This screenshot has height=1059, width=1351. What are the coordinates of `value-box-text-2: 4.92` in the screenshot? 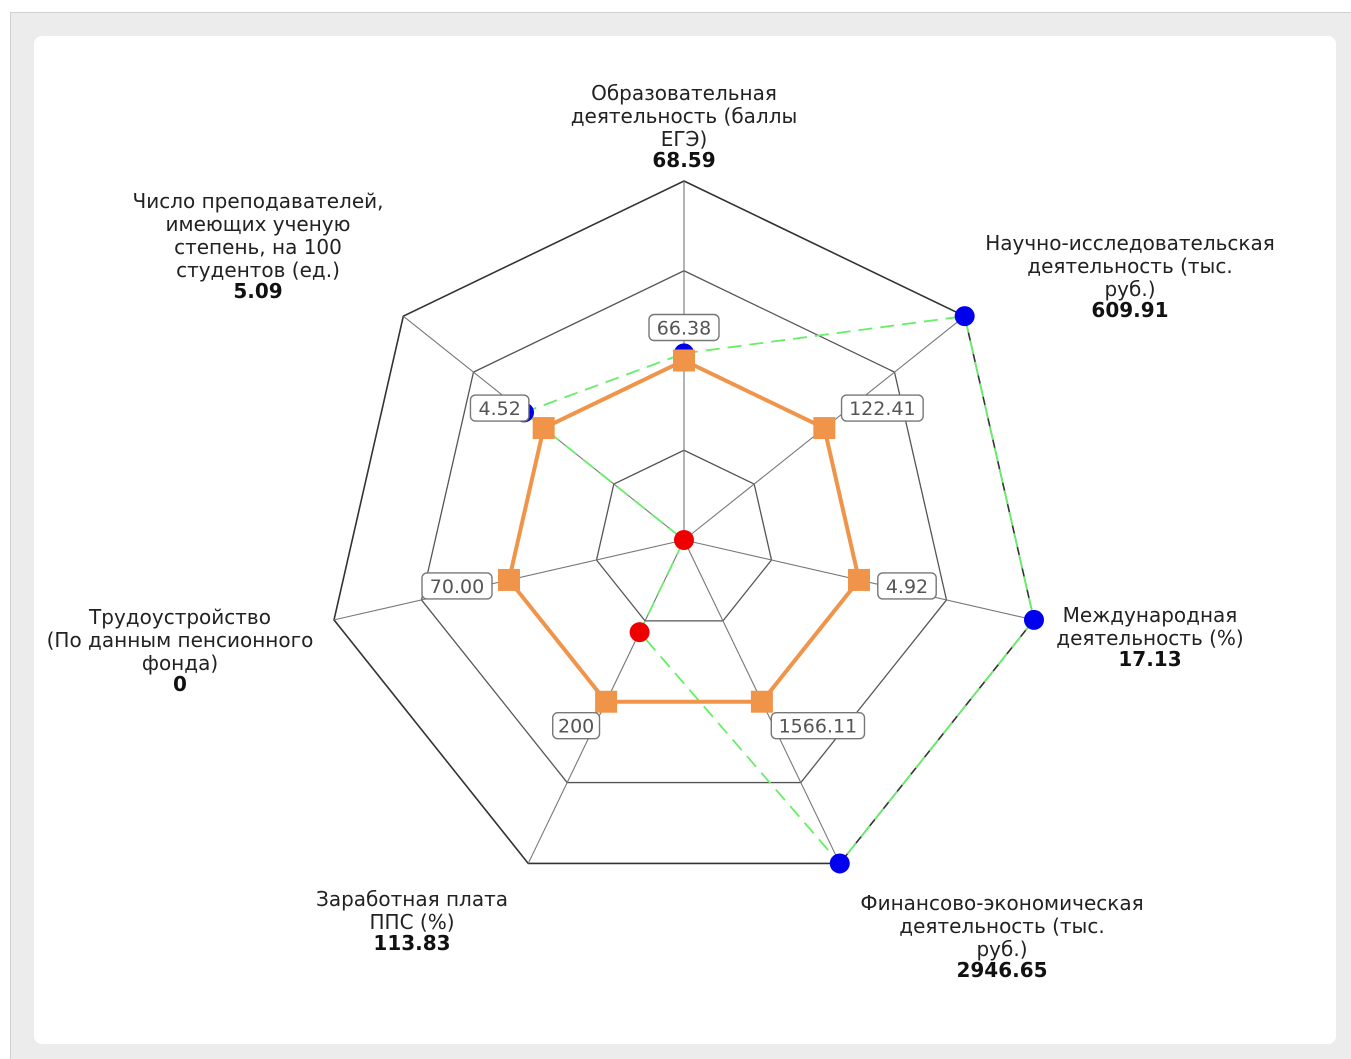 It's located at (907, 587).